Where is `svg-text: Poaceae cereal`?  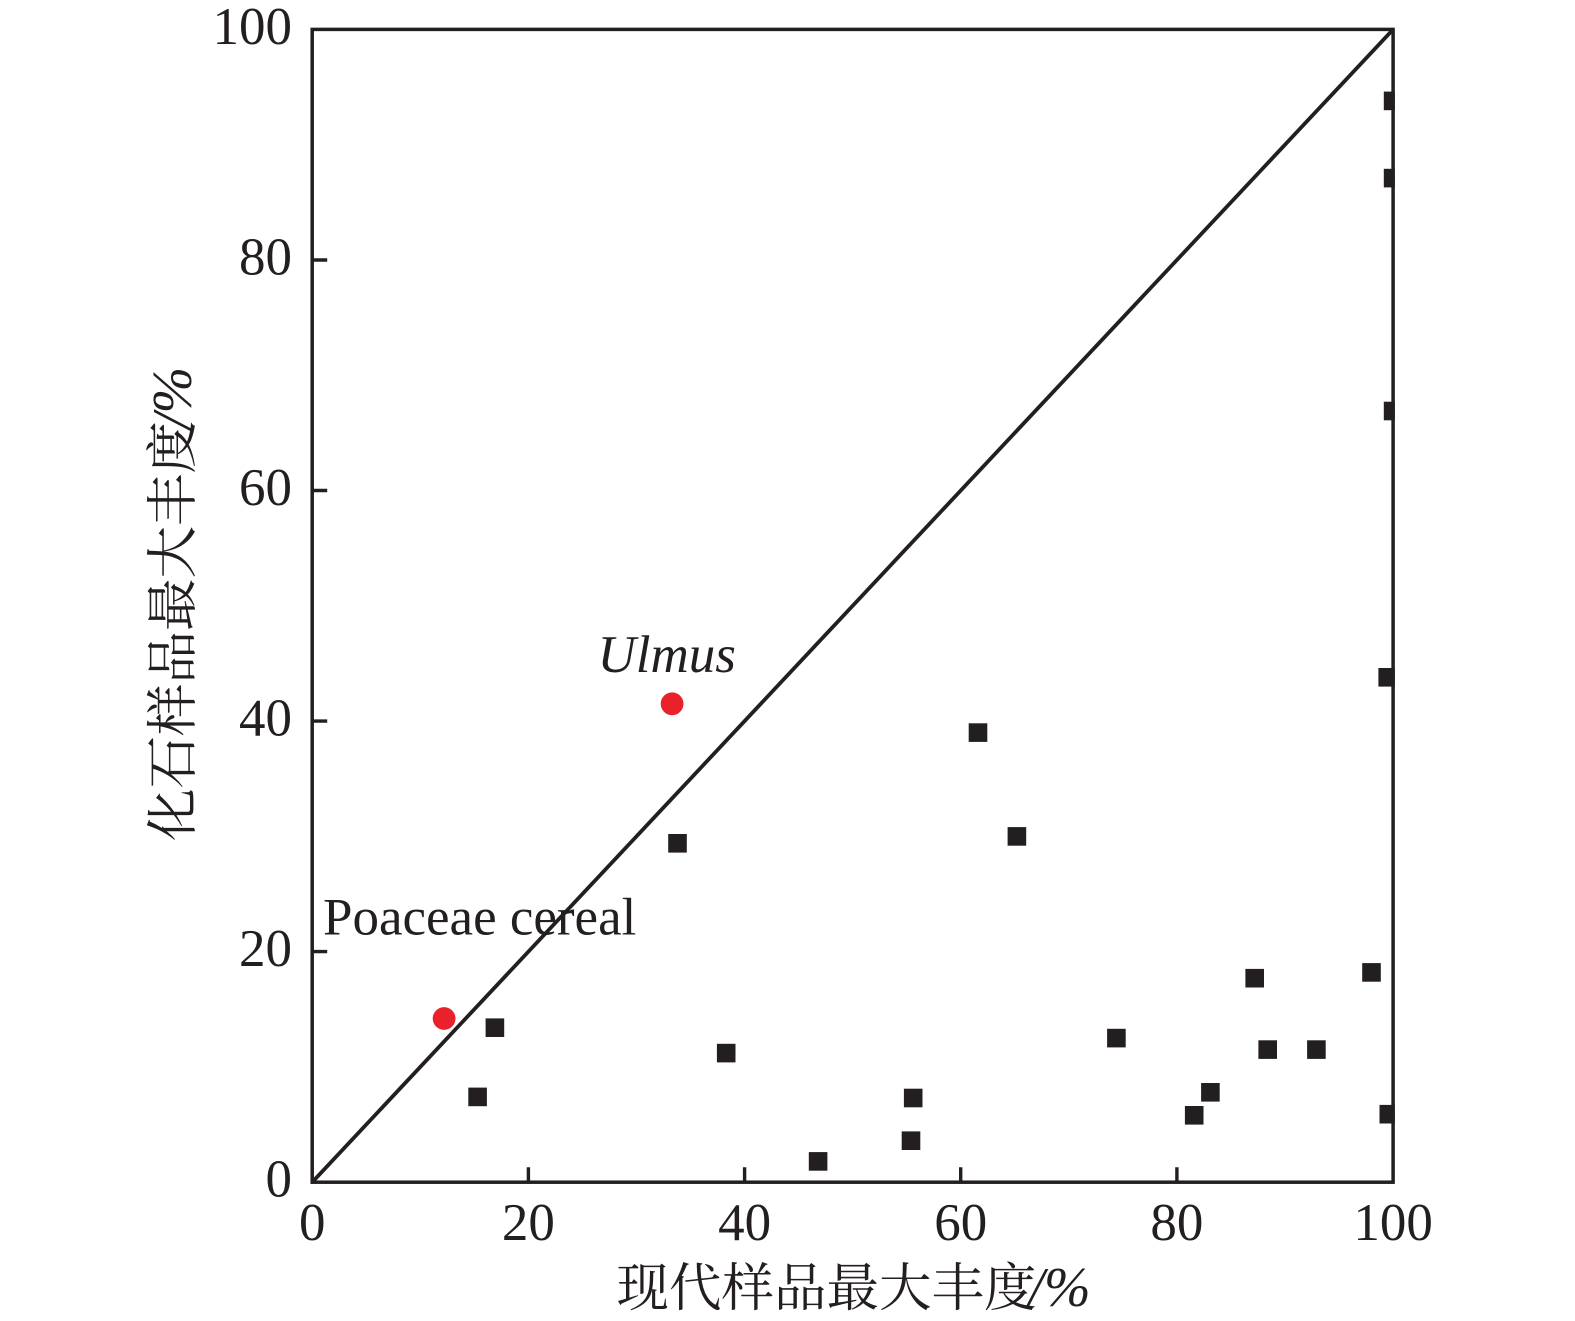
svg-text: Poaceae cereal is located at coordinates (479, 917).